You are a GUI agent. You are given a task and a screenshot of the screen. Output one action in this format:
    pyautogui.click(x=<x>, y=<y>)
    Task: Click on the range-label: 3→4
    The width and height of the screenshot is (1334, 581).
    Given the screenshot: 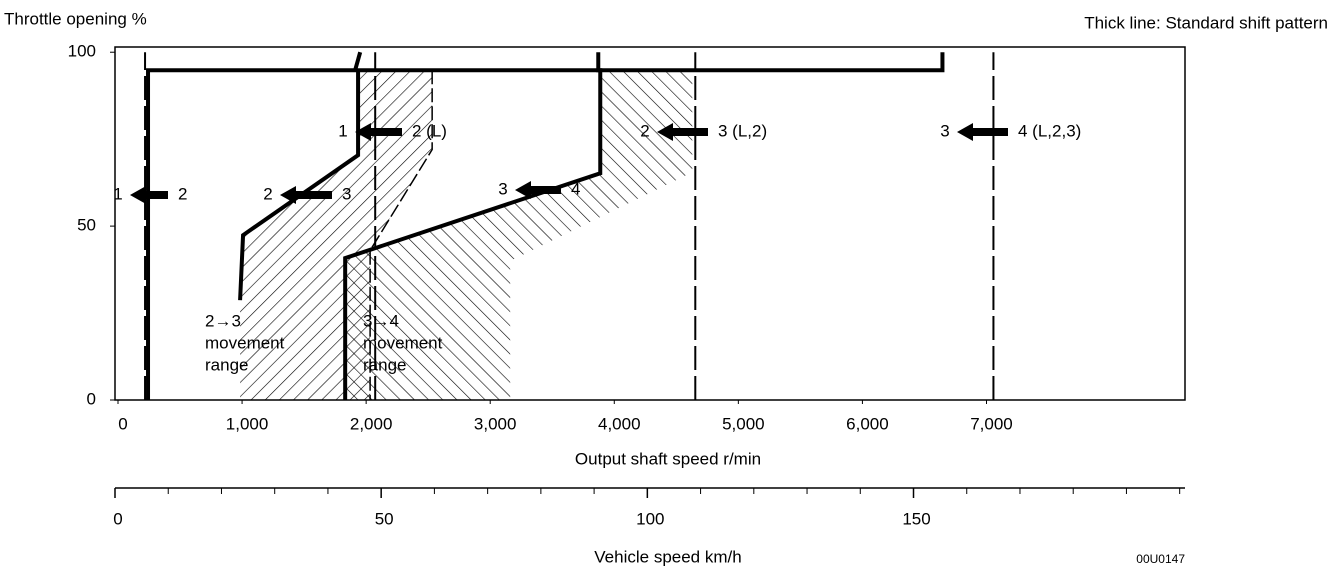 What is the action you would take?
    pyautogui.click(x=381, y=320)
    